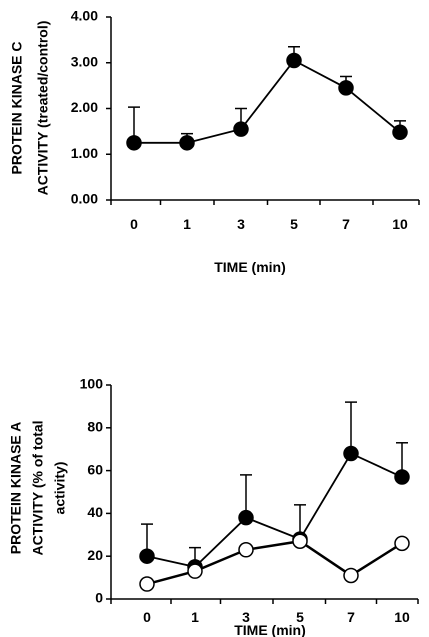 This screenshot has height=637, width=429. I want to click on y-axis-title-line: PROTEIN KINASE A, so click(16, 488).